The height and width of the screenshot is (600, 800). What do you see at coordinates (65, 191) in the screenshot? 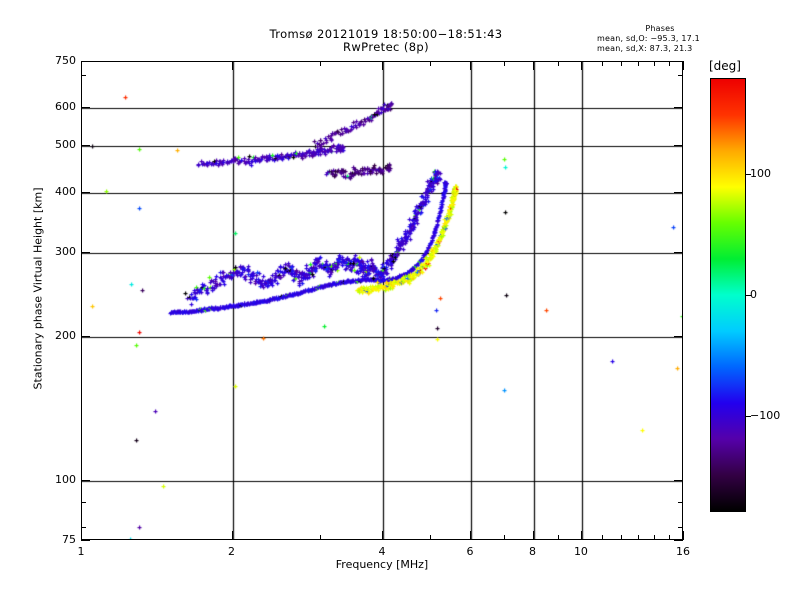
I see `y-tick-label: 400` at bounding box center [65, 191].